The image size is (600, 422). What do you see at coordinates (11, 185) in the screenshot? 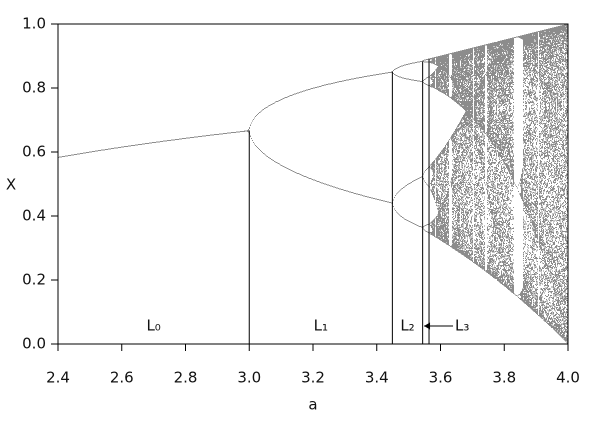
I see `y-axis-label: X` at bounding box center [11, 185].